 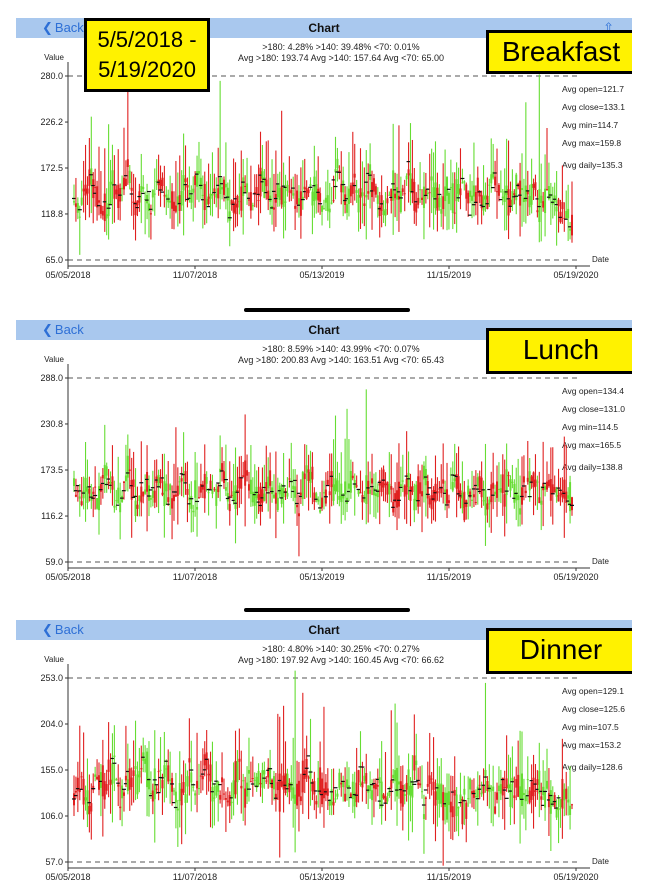 I want to click on y-tick-label: 59.0, so click(x=54, y=562).